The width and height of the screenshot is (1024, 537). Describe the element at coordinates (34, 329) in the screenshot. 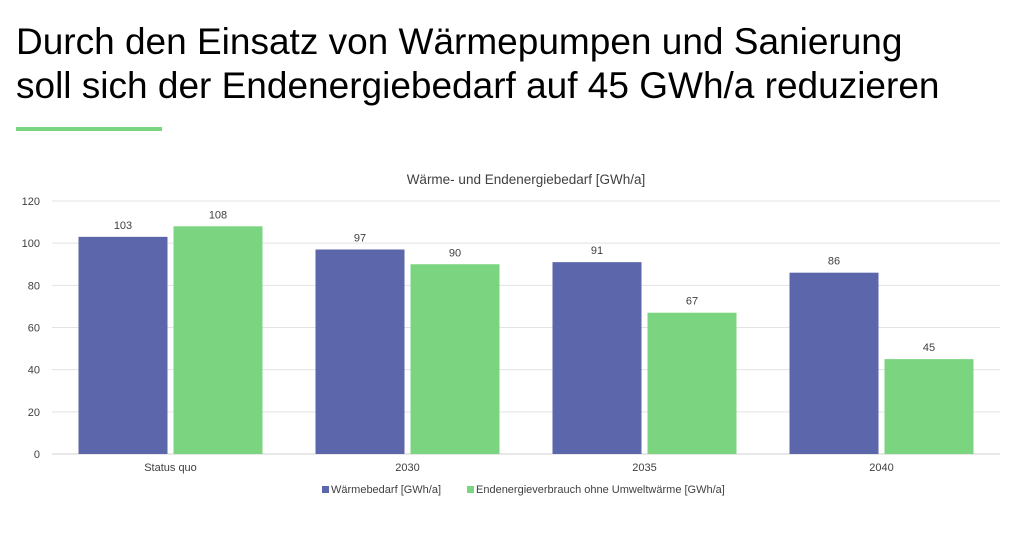

I see `y-tick-label: 60` at that location.